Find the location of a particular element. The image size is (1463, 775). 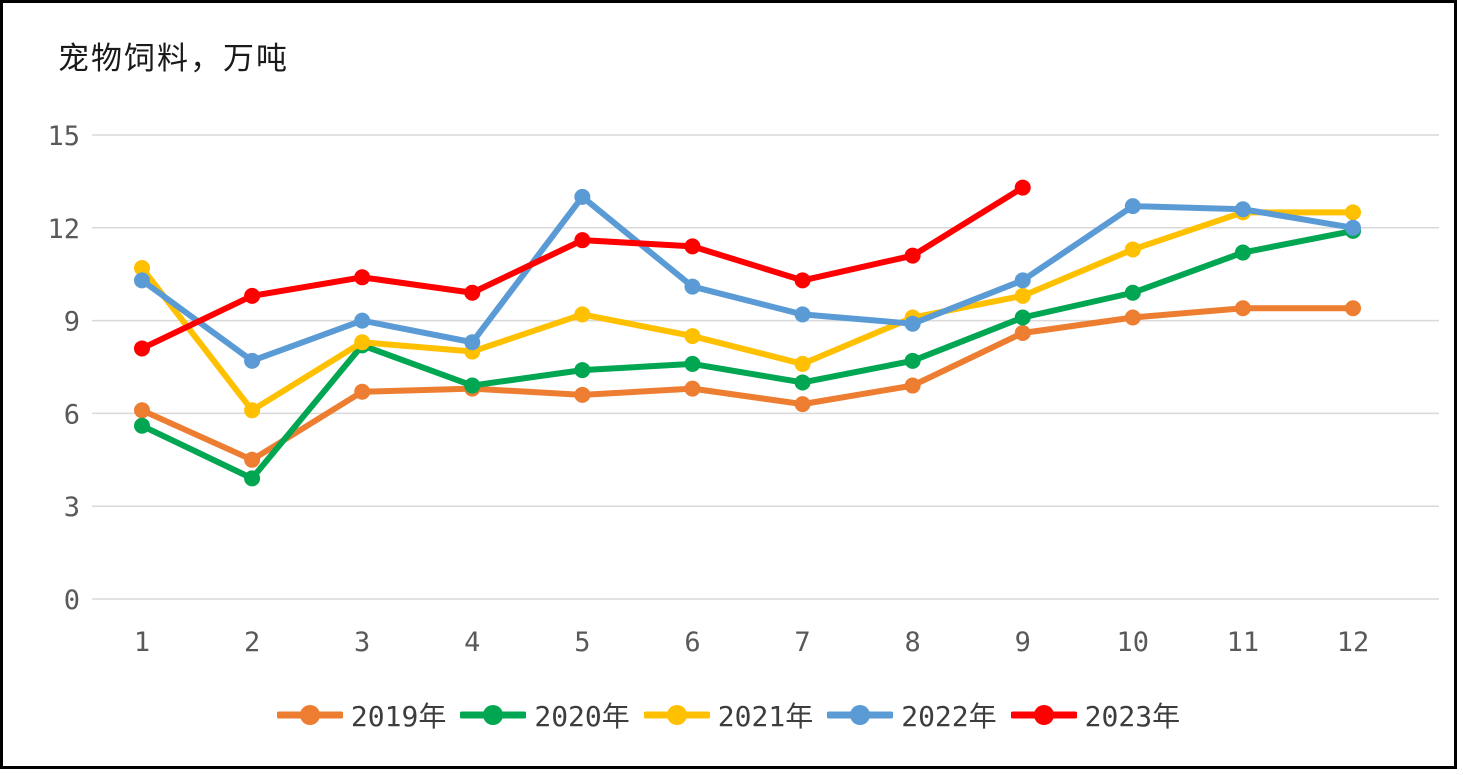

legend-item-2022年: 2022年 is located at coordinates (912, 715).